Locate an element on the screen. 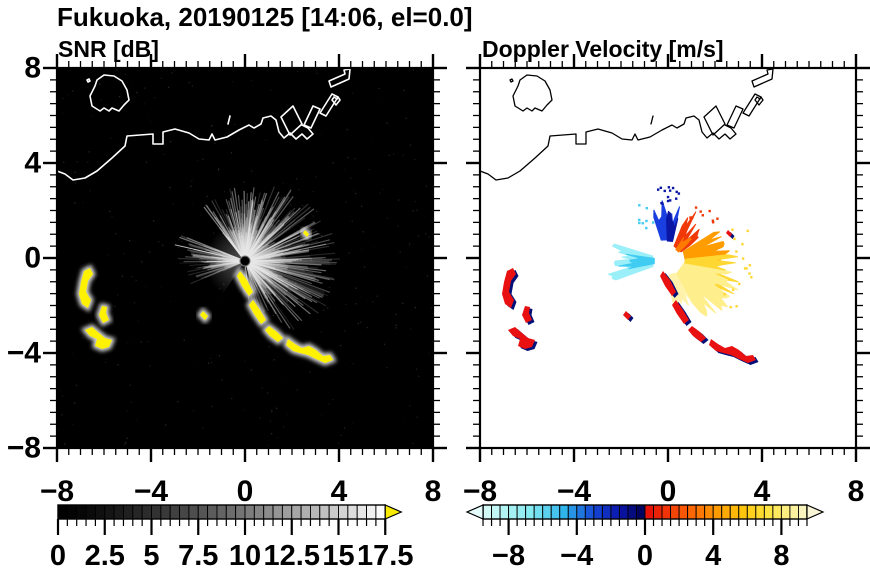 This screenshot has width=870, height=570. snr-fan is located at coordinates (257, 271).